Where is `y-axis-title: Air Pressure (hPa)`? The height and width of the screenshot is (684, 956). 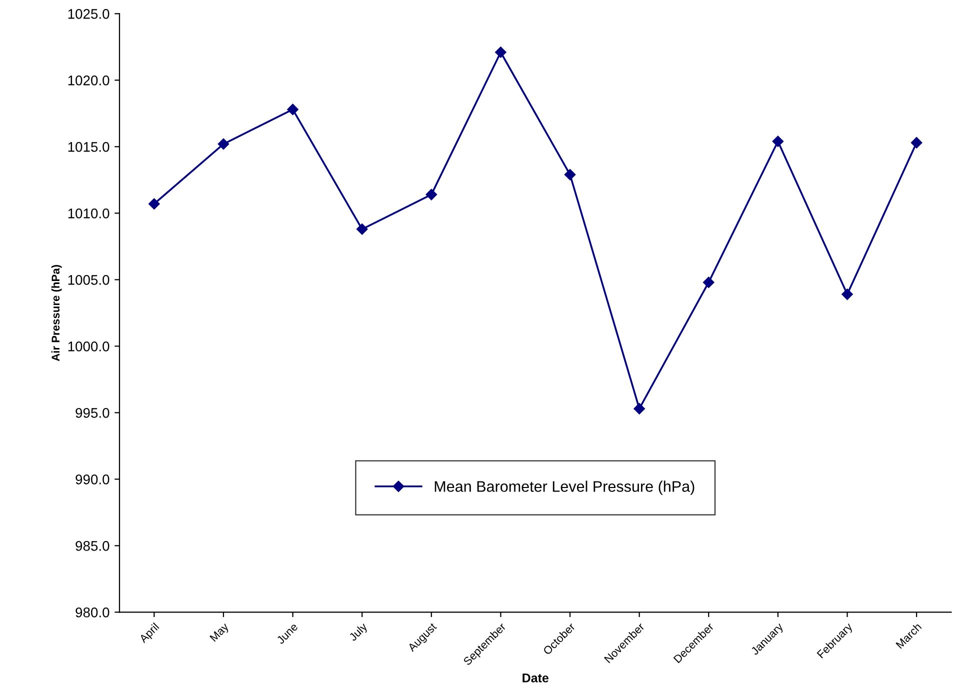
y-axis-title: Air Pressure (hPa) is located at coordinates (56, 313).